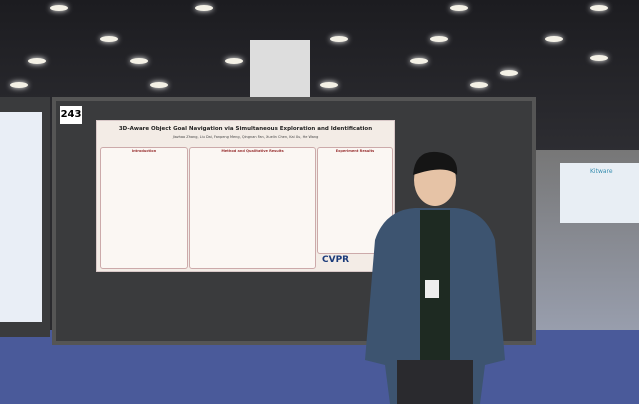  I want to click on background-banner, so click(599, 193).